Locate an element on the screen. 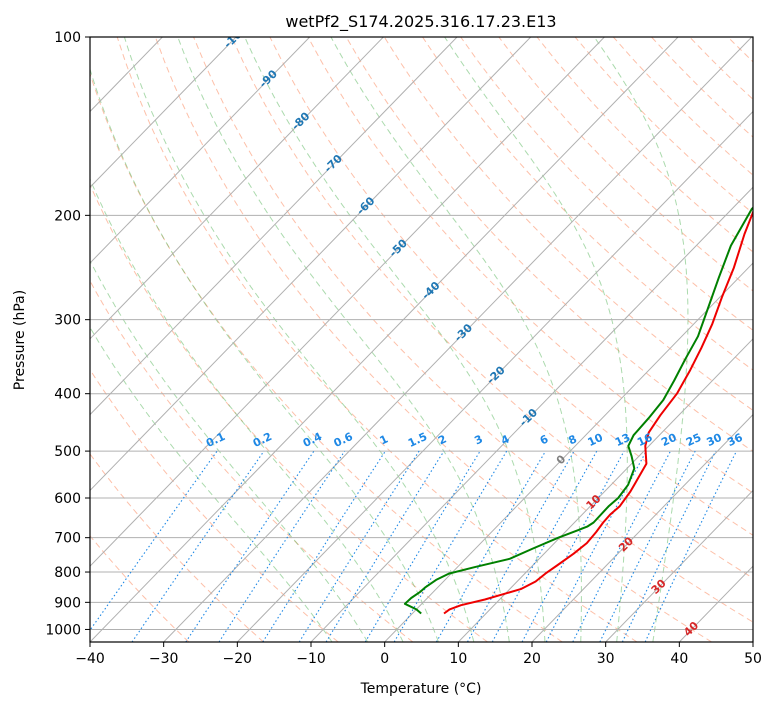 The height and width of the screenshot is (708, 775). y-tick-label: 300 is located at coordinates (67, 321).